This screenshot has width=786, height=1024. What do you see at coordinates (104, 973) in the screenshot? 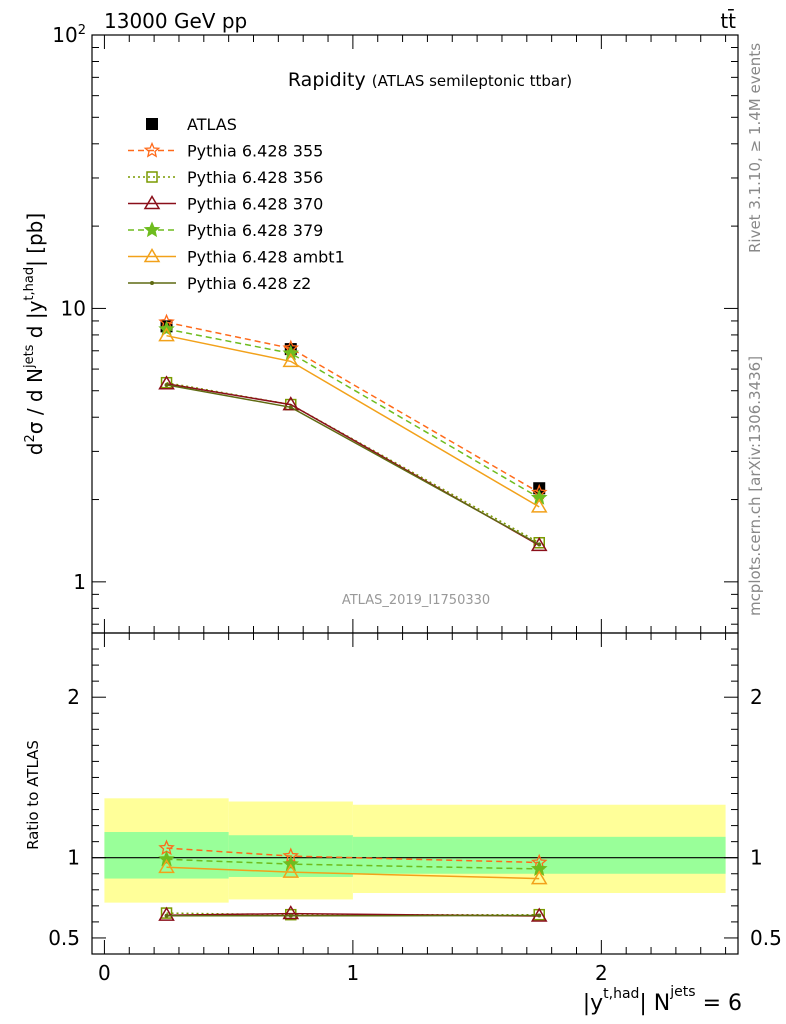
I see `x-tick-label: 0` at bounding box center [104, 973].